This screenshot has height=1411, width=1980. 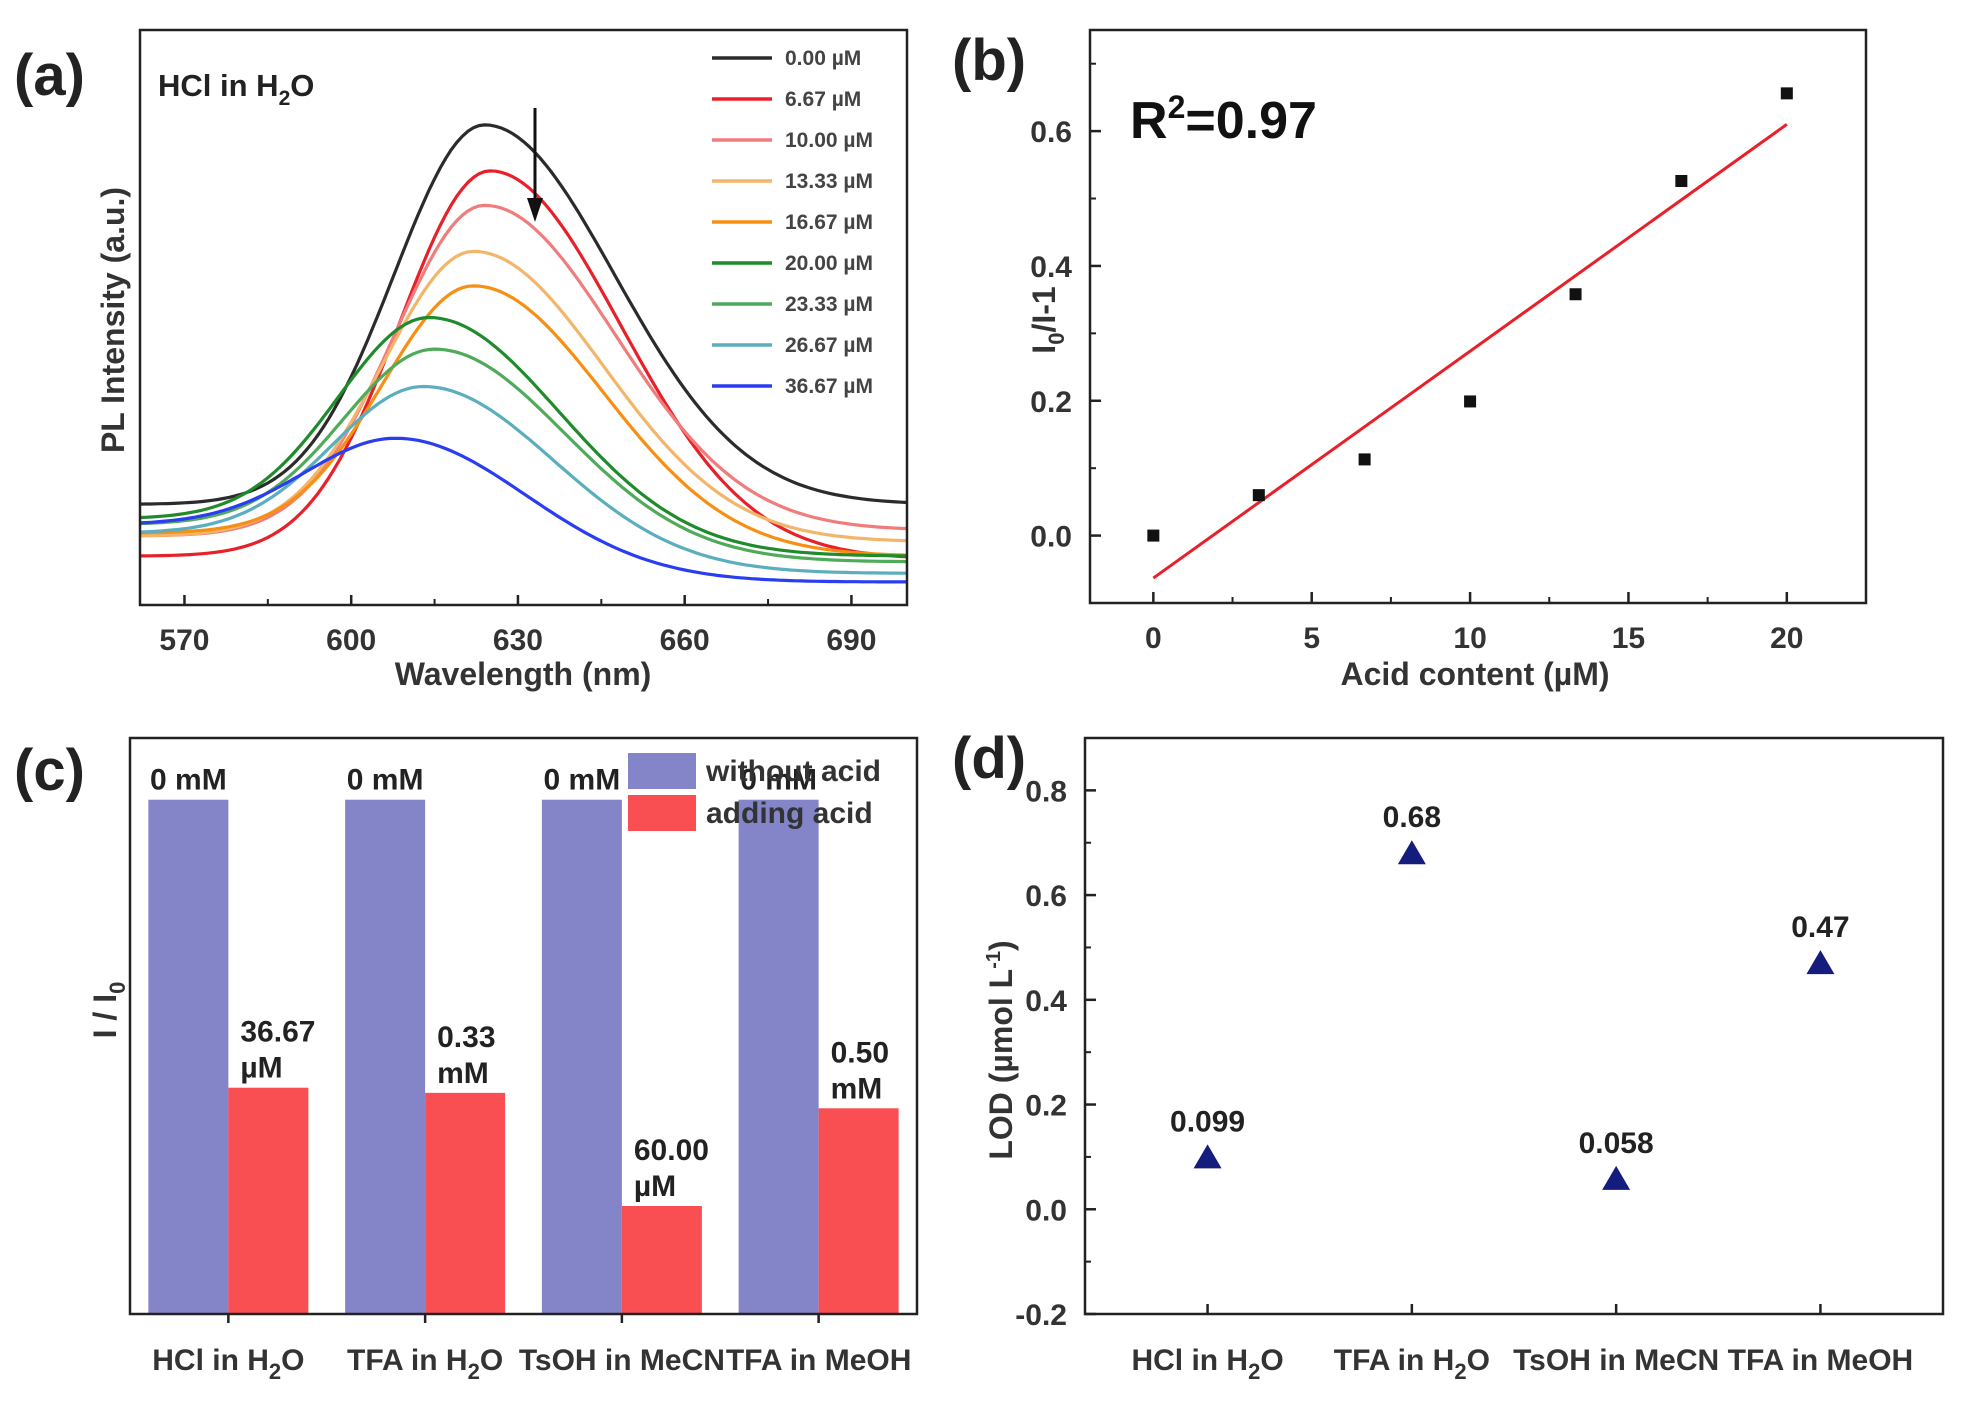 I want to click on c-bar-label-1-3-0: 0.50, so click(x=860, y=1052).